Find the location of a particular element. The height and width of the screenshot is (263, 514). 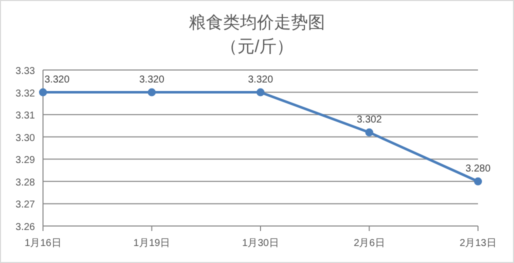

data-label: 3.280 is located at coordinates (478, 168).